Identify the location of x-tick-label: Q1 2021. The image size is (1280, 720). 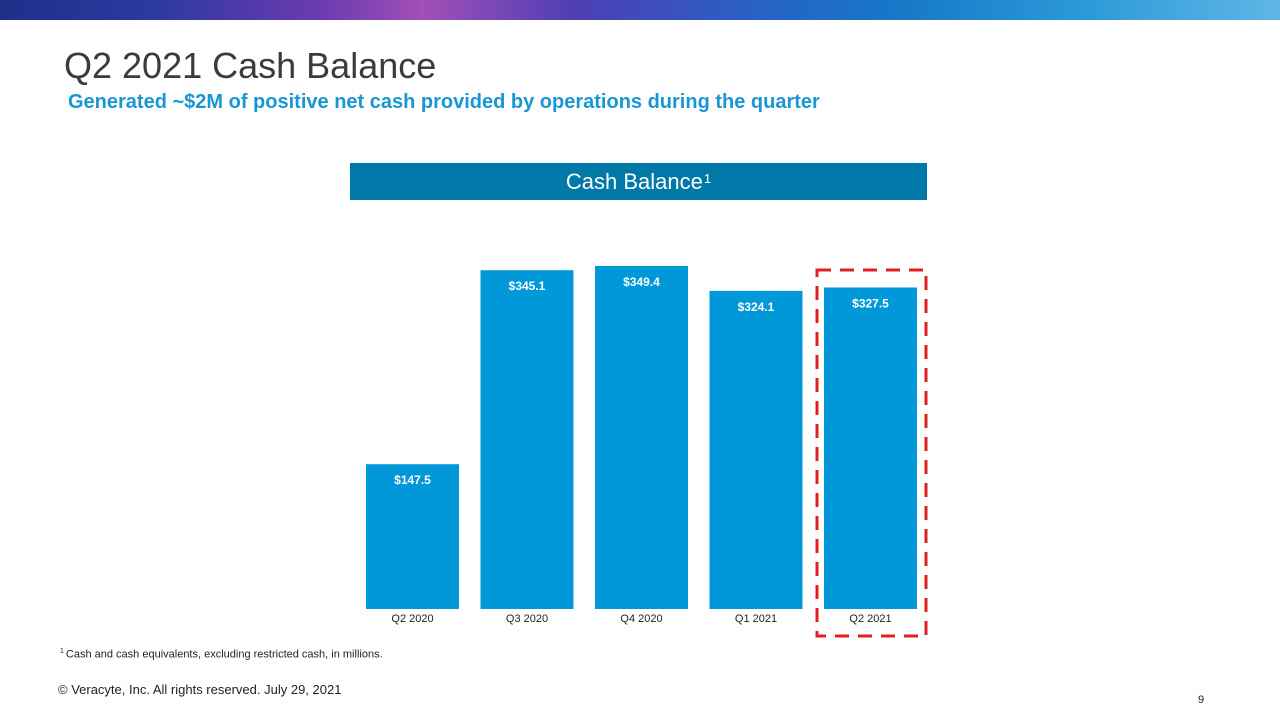
(756, 619).